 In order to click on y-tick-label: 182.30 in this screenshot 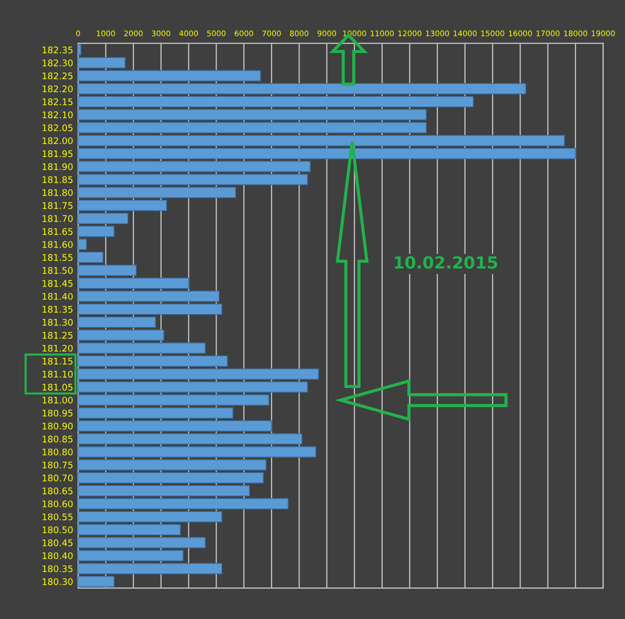, I will do `click(57, 63)`.